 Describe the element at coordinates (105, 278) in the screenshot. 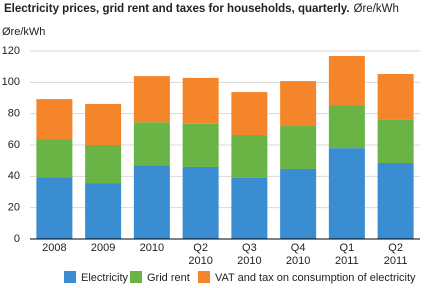

I see `legend-label: Electricity` at that location.